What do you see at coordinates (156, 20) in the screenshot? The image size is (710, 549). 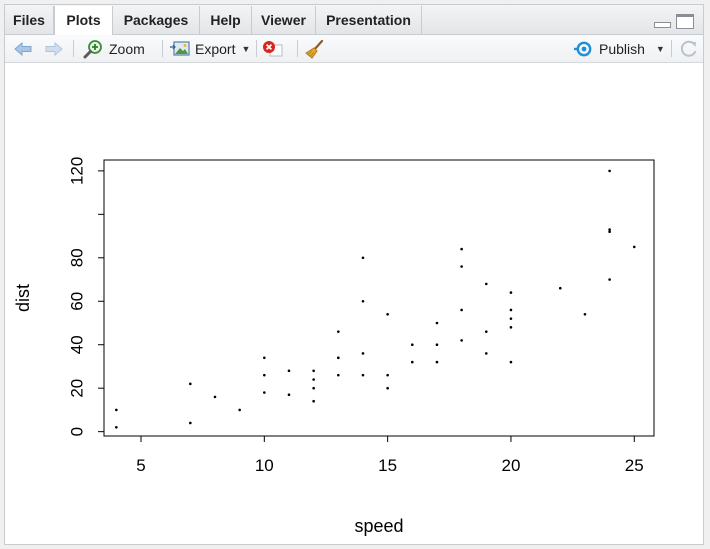 I see `tab-packages: Packages` at bounding box center [156, 20].